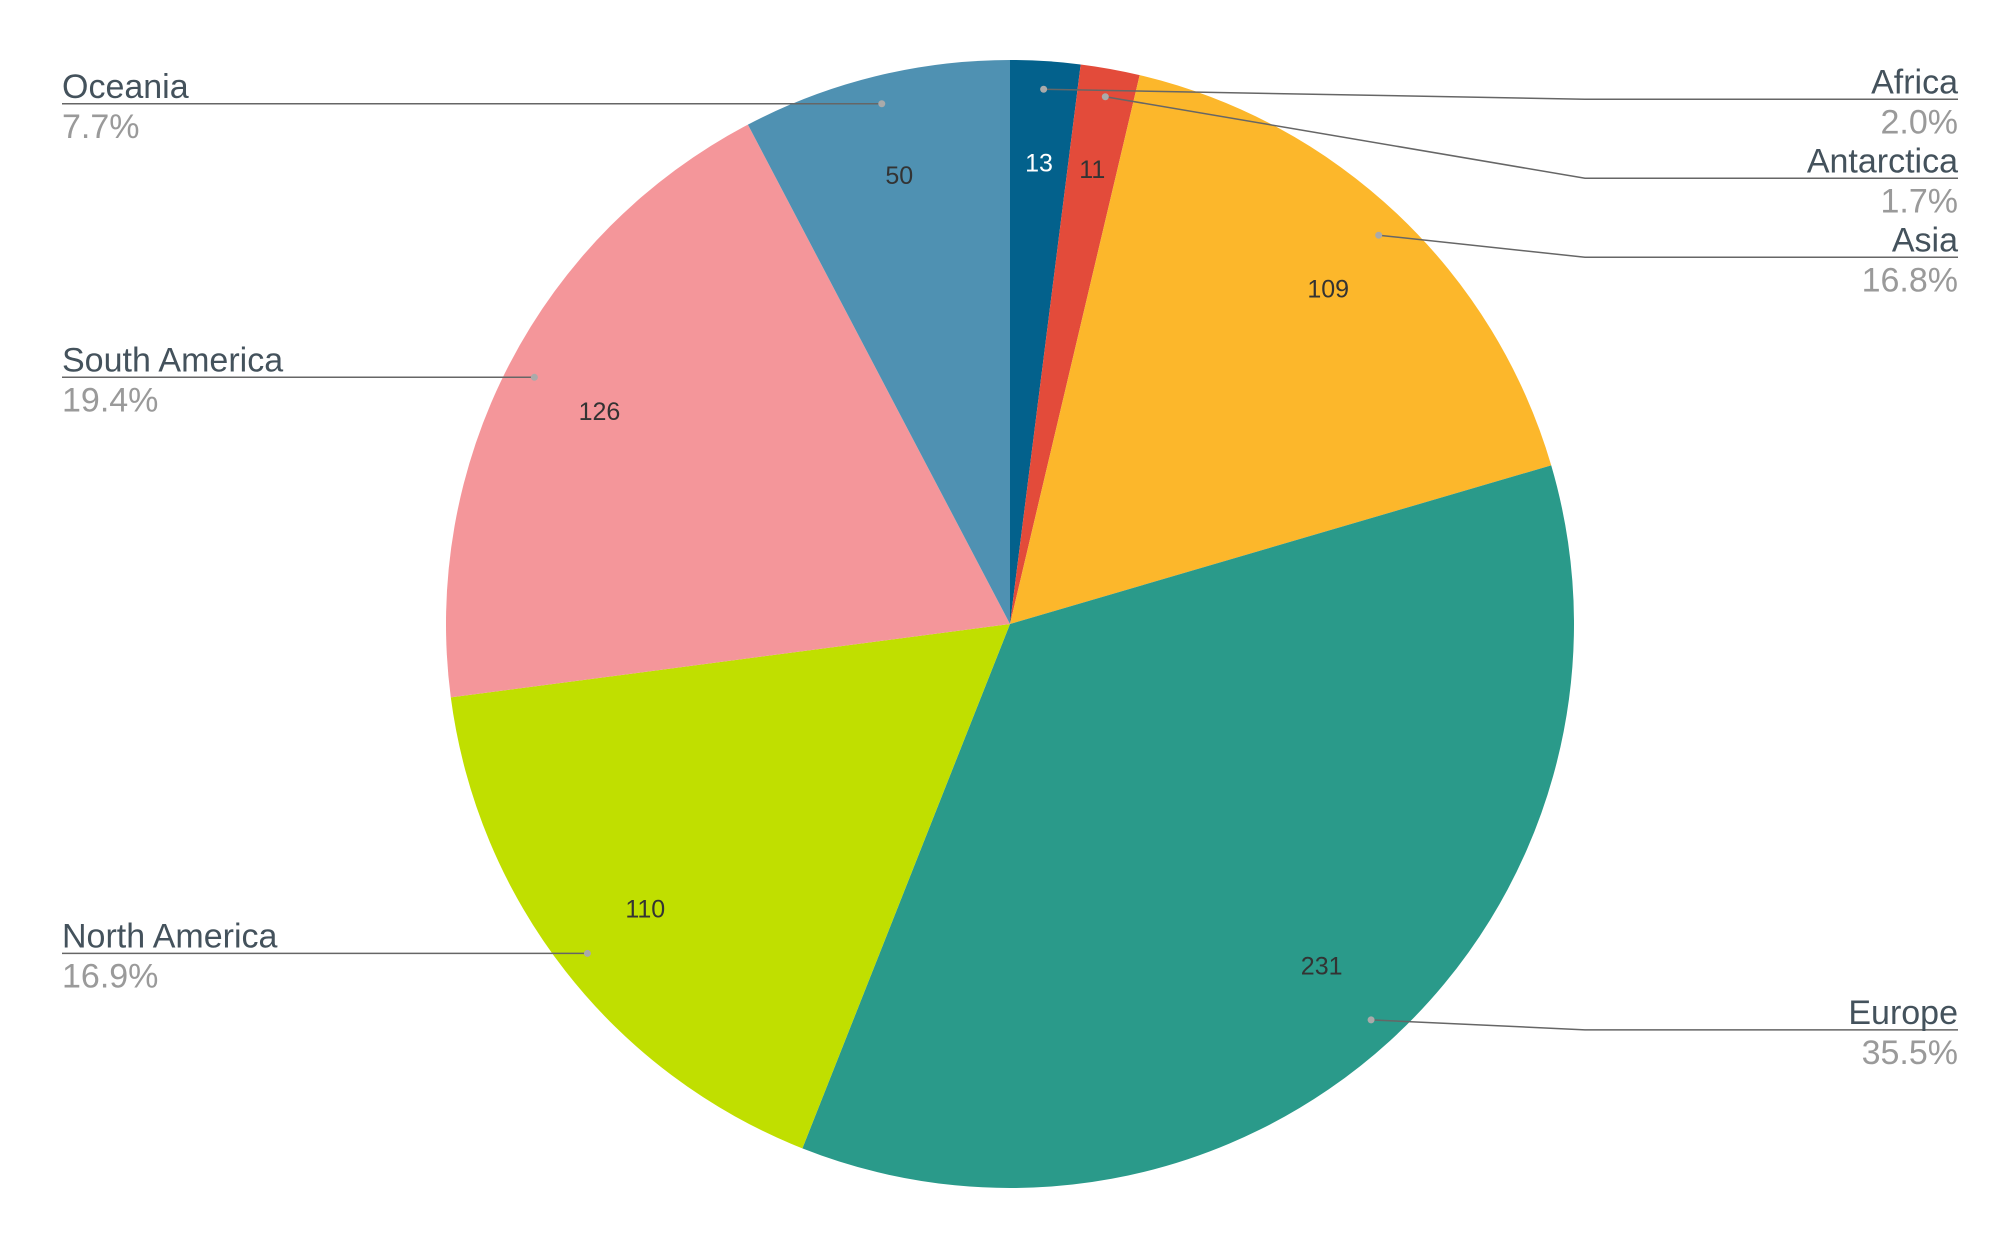 Image resolution: width=2012 pixels, height=1244 pixels. I want to click on data-label: 11, so click(1092, 170).